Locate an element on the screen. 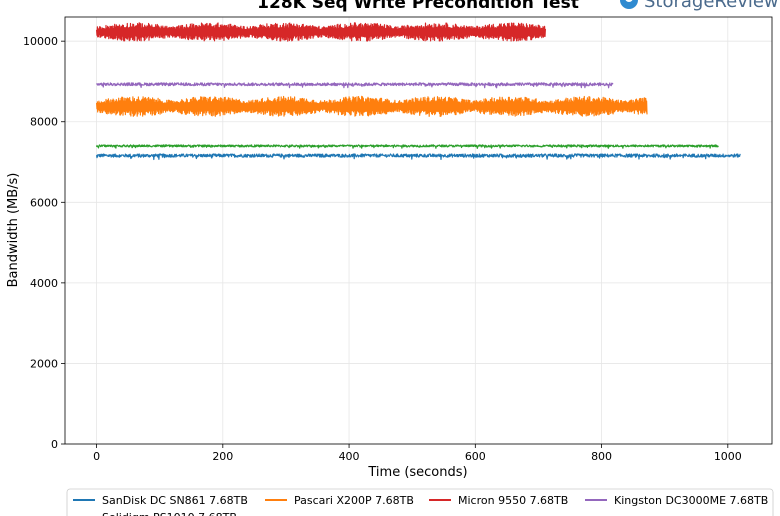  x-tick-label: 1000 is located at coordinates (728, 456).